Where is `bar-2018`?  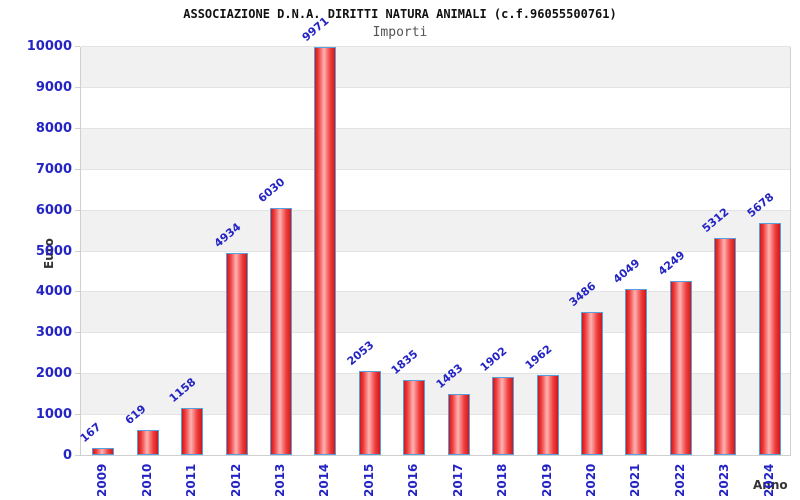
bar-2018 is located at coordinates (503, 416).